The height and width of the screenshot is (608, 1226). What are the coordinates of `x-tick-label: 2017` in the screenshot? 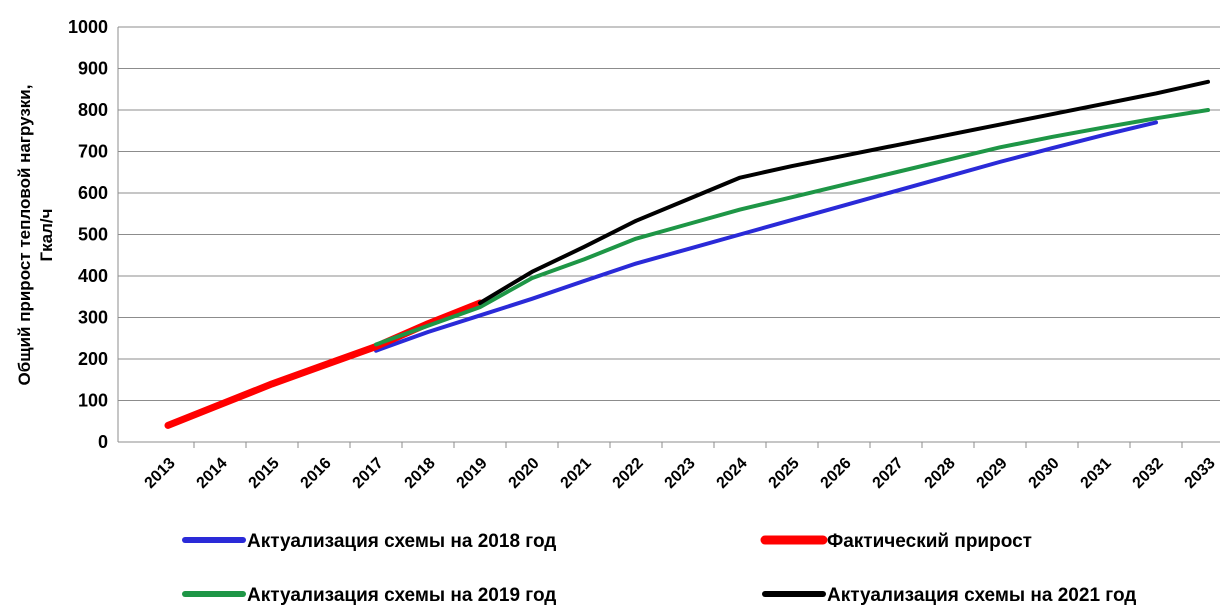 It's located at (368, 473).